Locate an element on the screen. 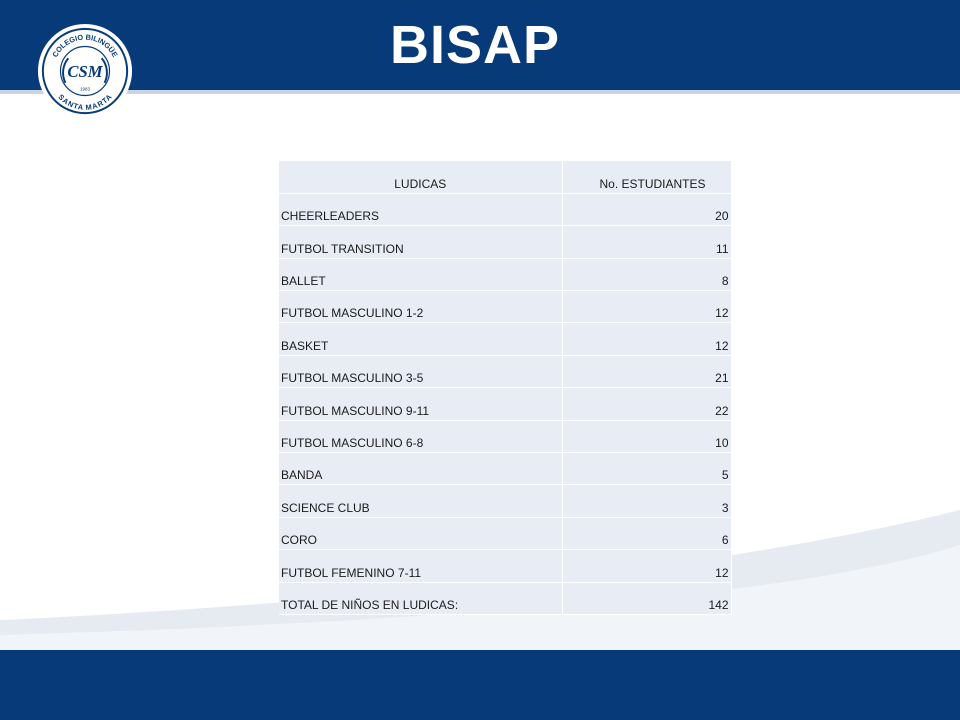 This screenshot has width=960, height=720. activity-name-cell: FUTBOL MASCULINO 1-2 is located at coordinates (421, 307).